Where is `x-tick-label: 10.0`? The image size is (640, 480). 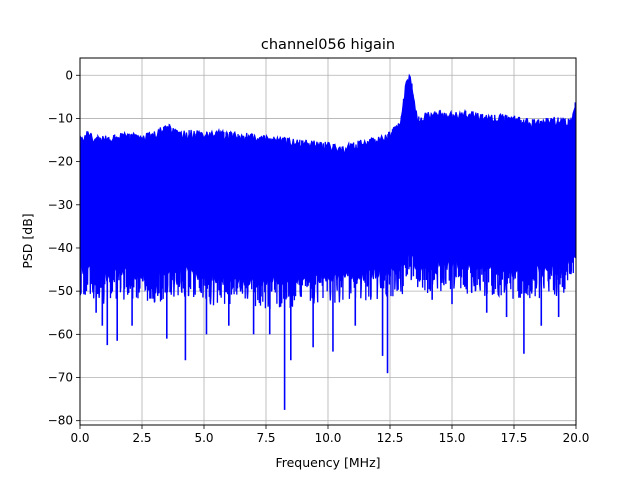
x-tick-label: 10.0 is located at coordinates (328, 438).